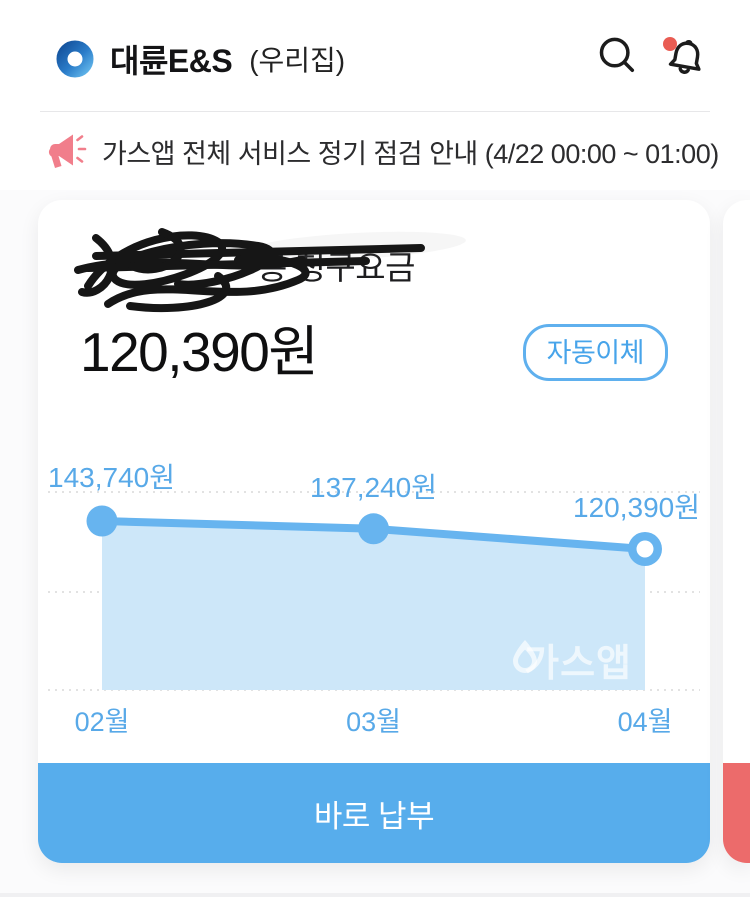  Describe the element at coordinates (171, 60) in the screenshot. I see `app-title: 대륜E&S` at that location.